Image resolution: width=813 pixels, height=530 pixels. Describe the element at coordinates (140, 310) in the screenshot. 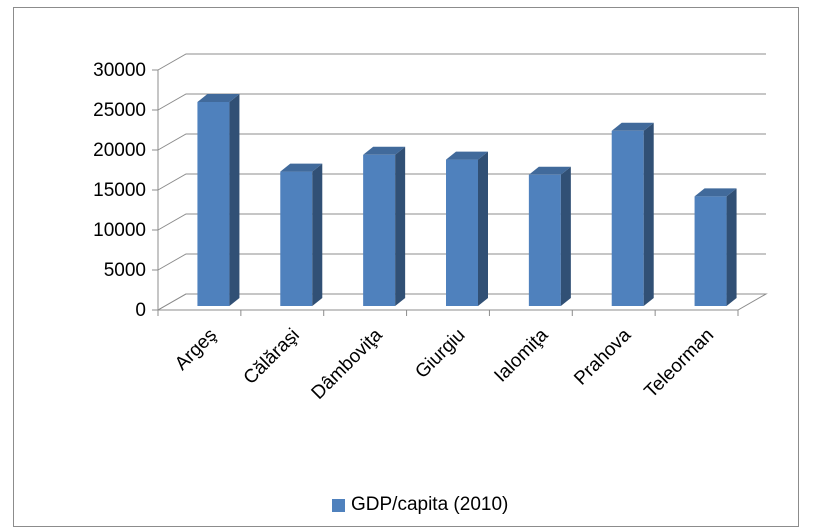

I see `y-tick-label: 0` at that location.